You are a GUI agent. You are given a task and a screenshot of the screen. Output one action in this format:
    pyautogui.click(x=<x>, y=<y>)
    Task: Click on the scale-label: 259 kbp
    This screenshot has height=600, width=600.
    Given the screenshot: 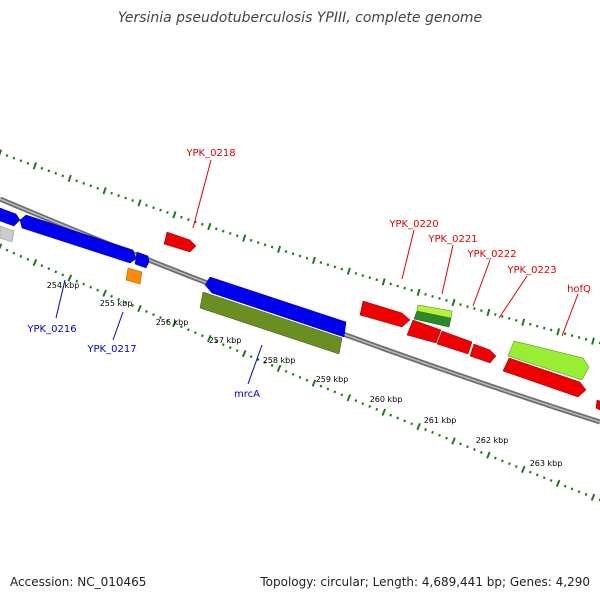 What is the action you would take?
    pyautogui.click(x=332, y=379)
    